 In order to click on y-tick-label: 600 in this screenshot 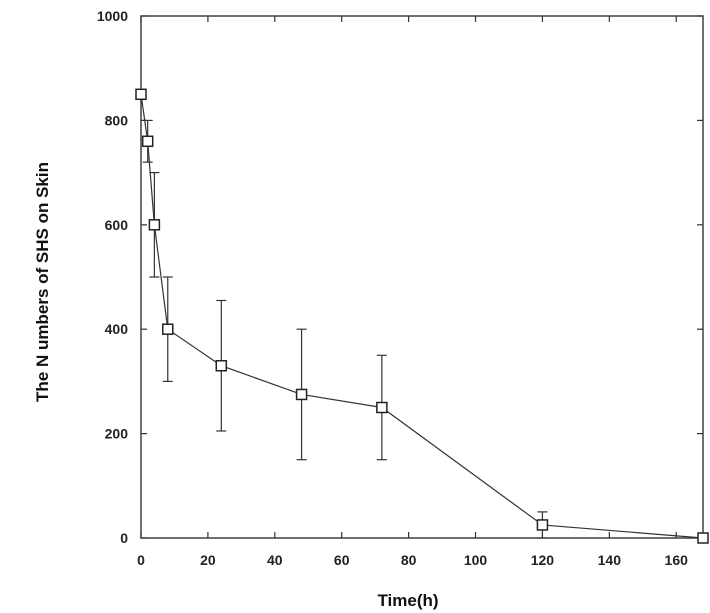, I will do `click(117, 225)`.